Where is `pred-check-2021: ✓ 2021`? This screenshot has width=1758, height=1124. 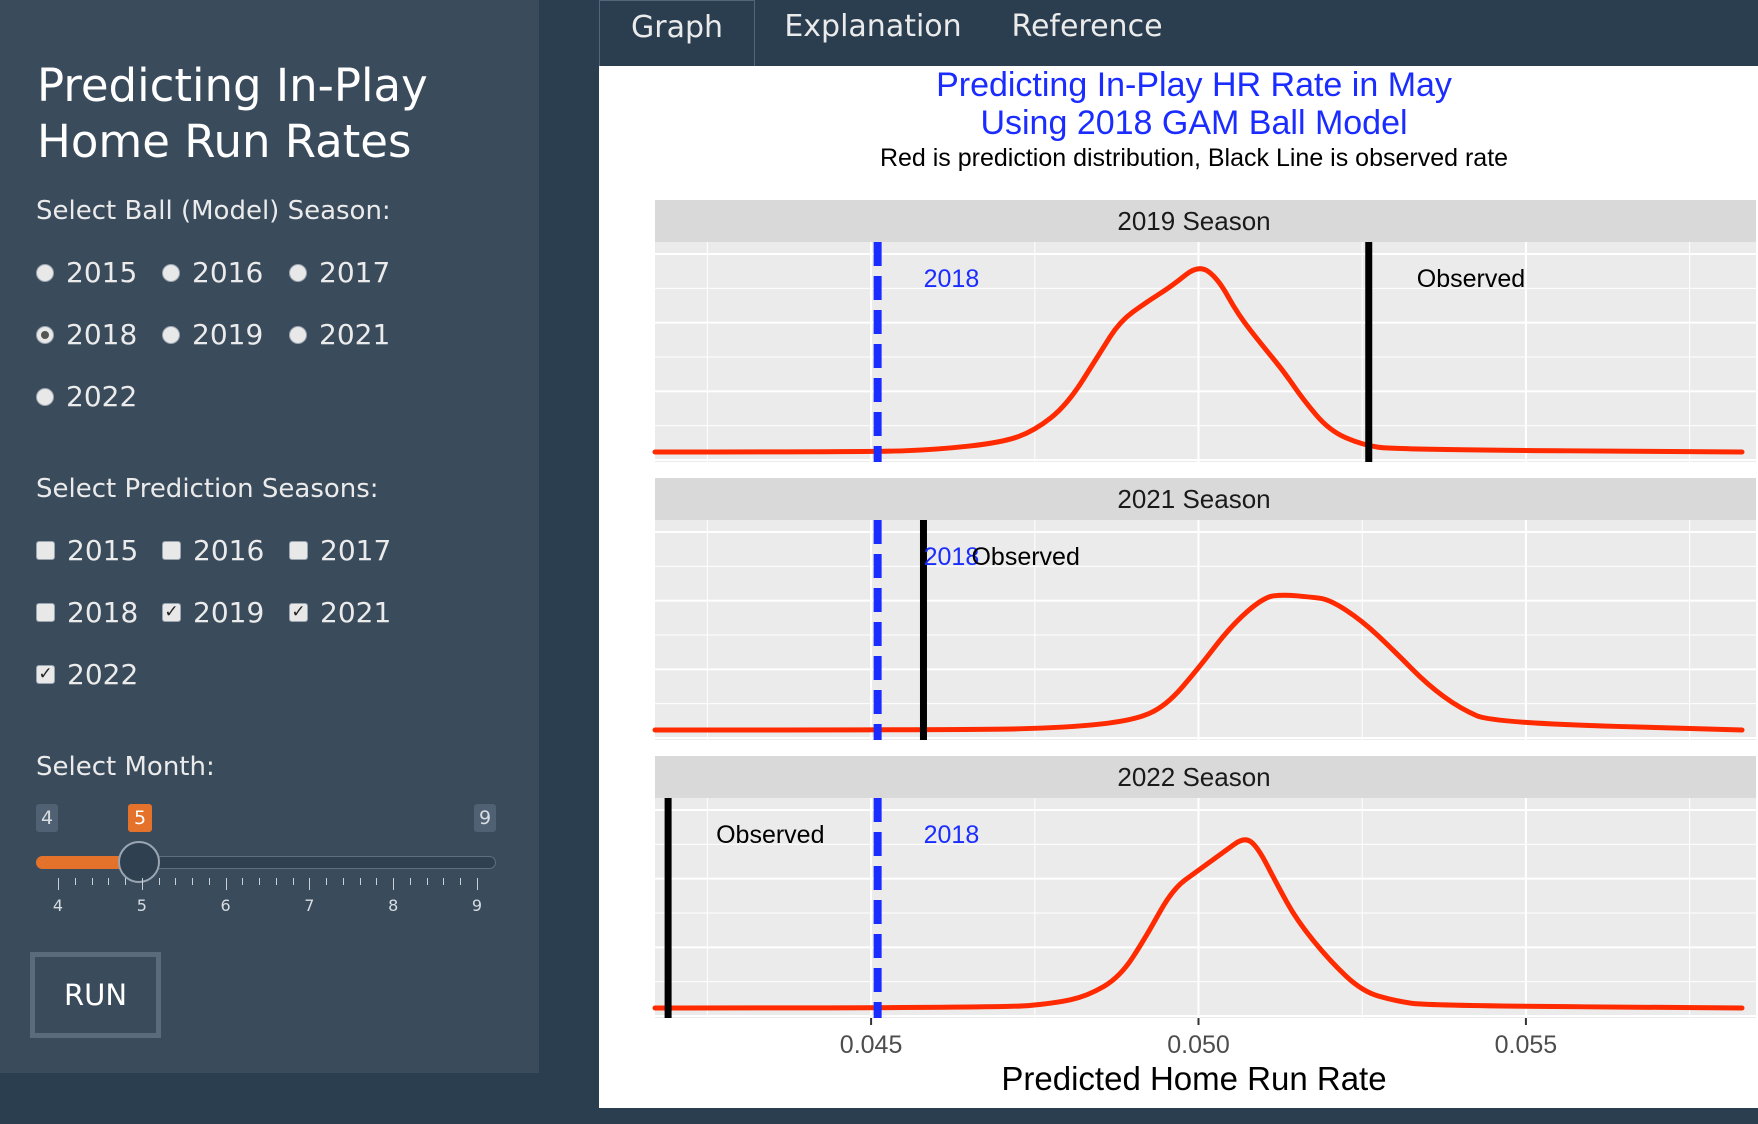
pred-check-2021: ✓ 2021 is located at coordinates (340, 612).